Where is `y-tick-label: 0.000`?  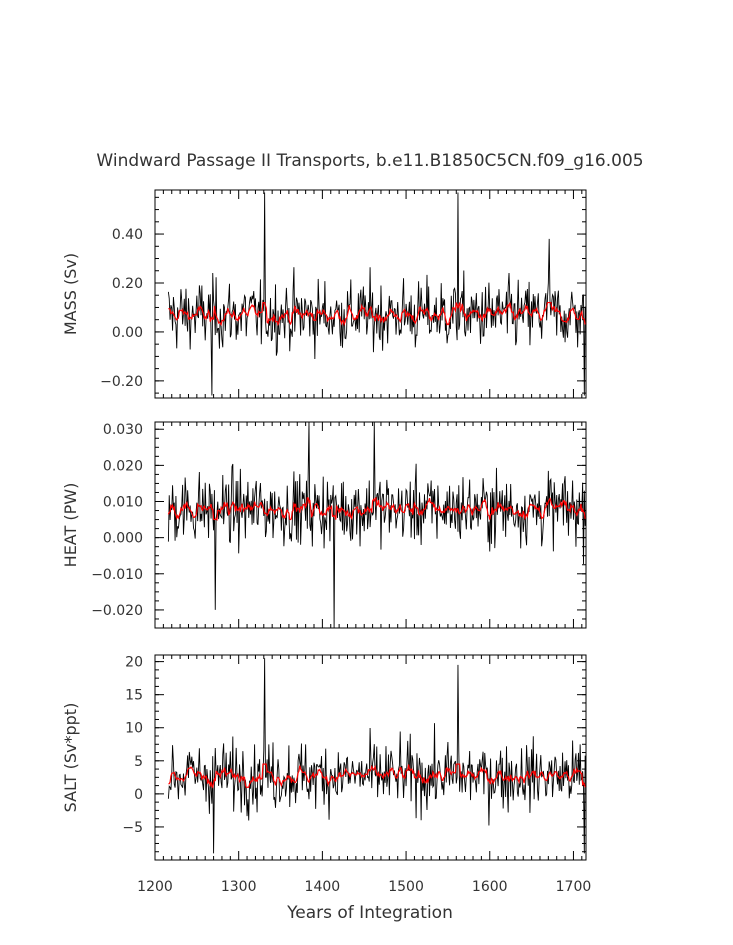
y-tick-label: 0.000 is located at coordinates (123, 539).